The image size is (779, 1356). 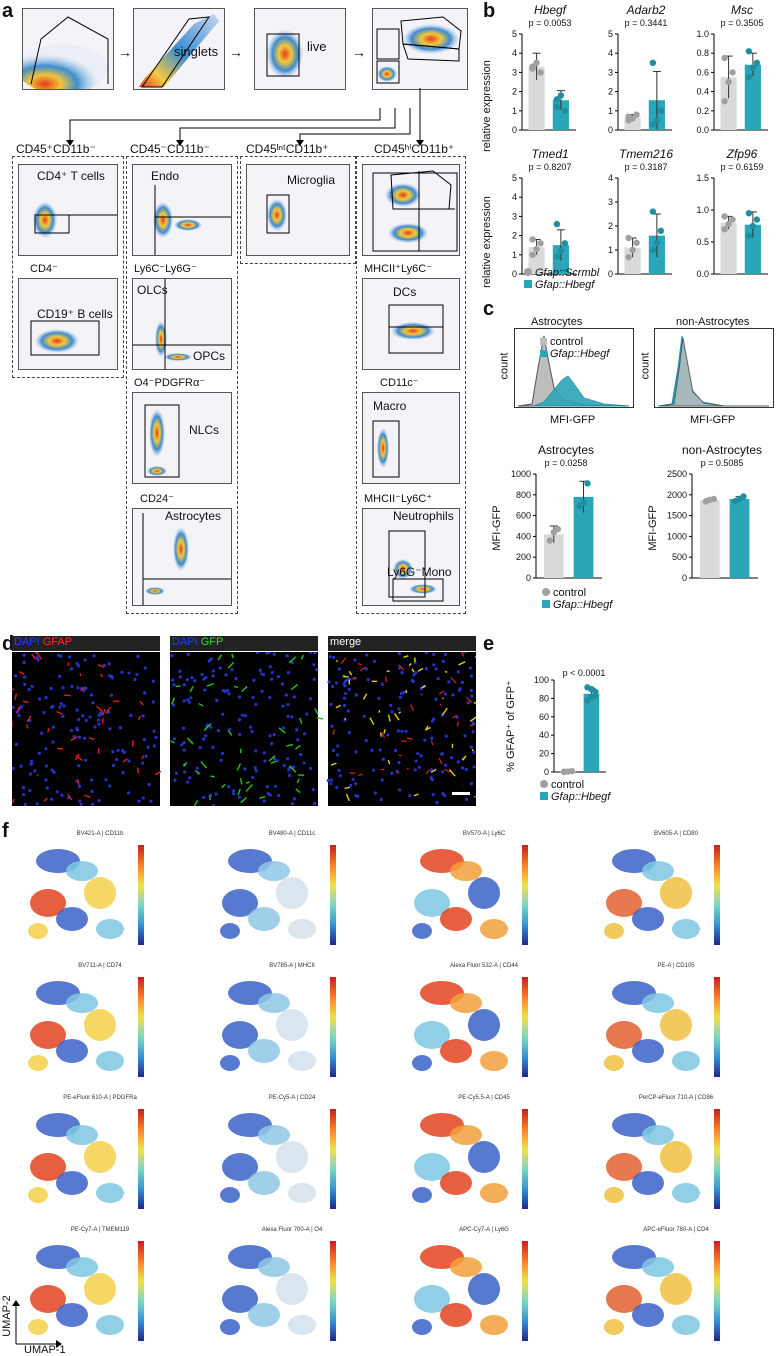 What do you see at coordinates (514, 236) in the screenshot?
I see `b-tick-label: 2` at bounding box center [514, 236].